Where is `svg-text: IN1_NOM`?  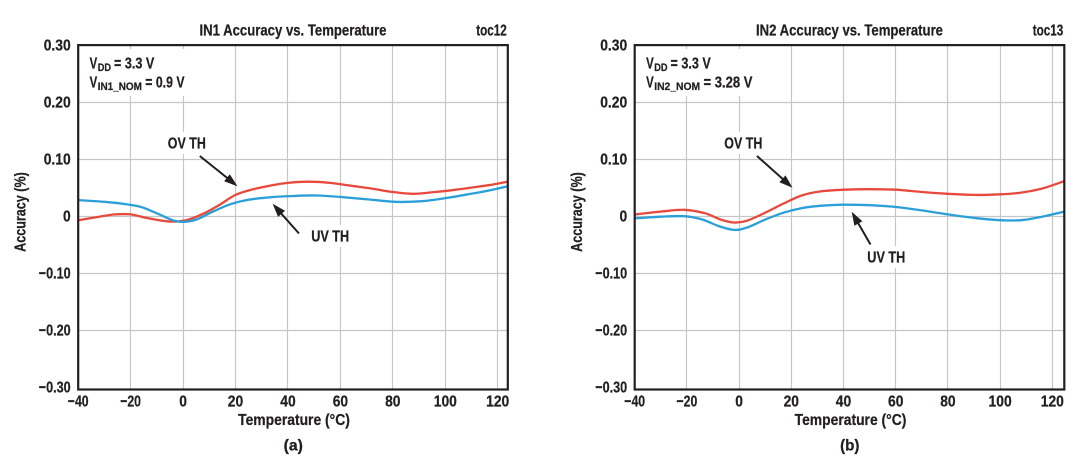 svg-text: IN1_NOM is located at coordinates (120, 87).